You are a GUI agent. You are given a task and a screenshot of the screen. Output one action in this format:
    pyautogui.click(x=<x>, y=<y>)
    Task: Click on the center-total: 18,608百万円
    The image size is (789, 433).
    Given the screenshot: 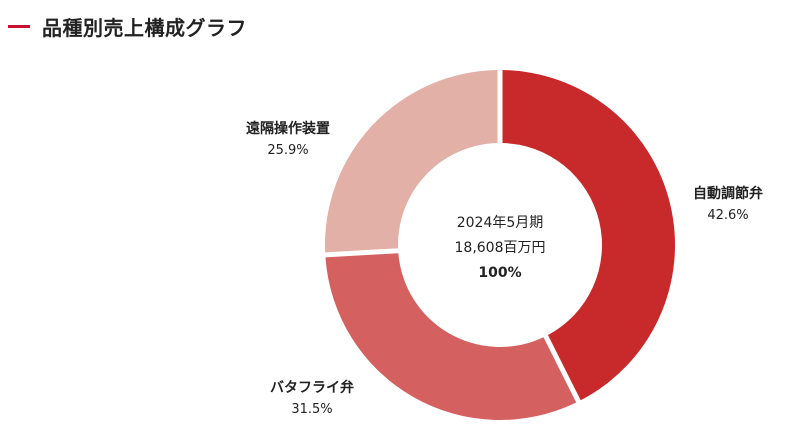 What is the action you would take?
    pyautogui.click(x=500, y=248)
    